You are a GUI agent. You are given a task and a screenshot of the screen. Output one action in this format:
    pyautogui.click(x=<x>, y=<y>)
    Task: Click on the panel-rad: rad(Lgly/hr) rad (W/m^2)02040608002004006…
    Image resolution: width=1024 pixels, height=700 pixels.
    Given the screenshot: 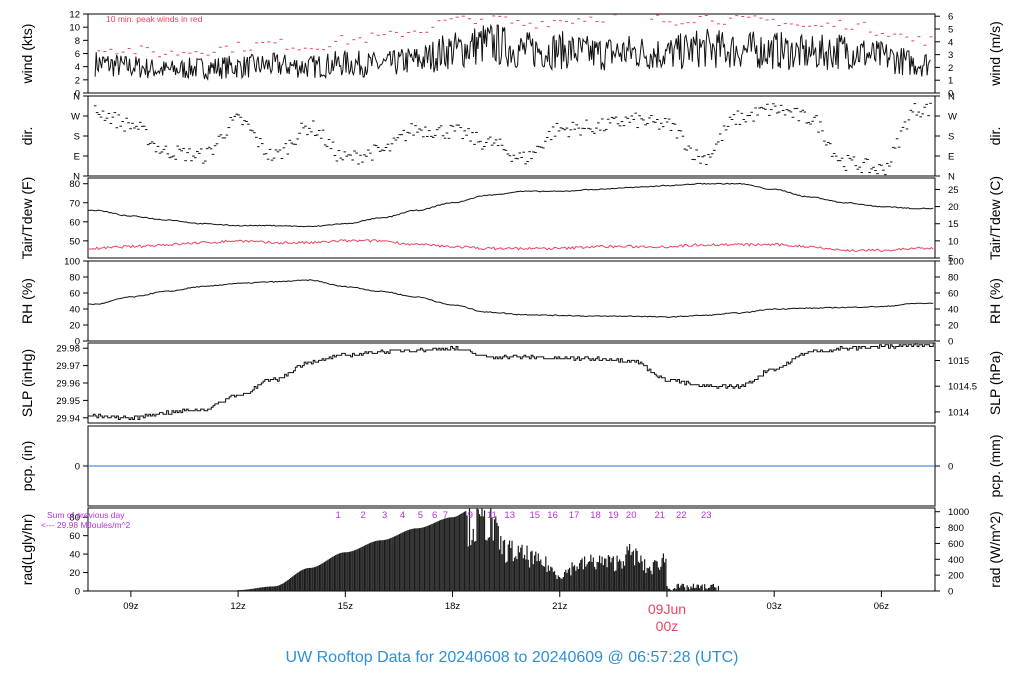 What is the action you would take?
    pyautogui.click(x=511, y=552)
    